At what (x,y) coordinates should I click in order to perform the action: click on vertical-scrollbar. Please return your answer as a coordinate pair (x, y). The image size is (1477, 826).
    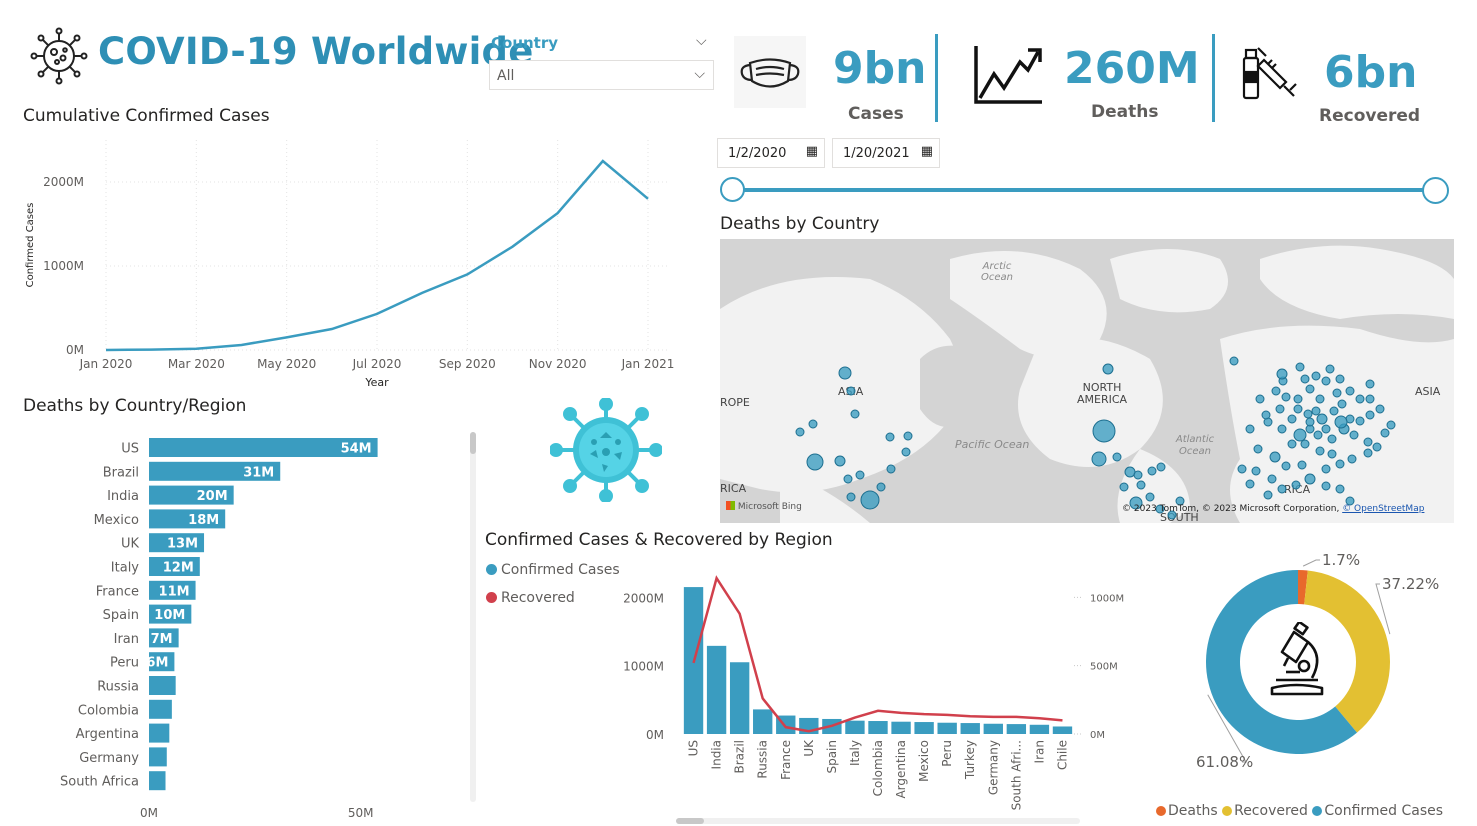
    Looking at the image, I should click on (473, 617).